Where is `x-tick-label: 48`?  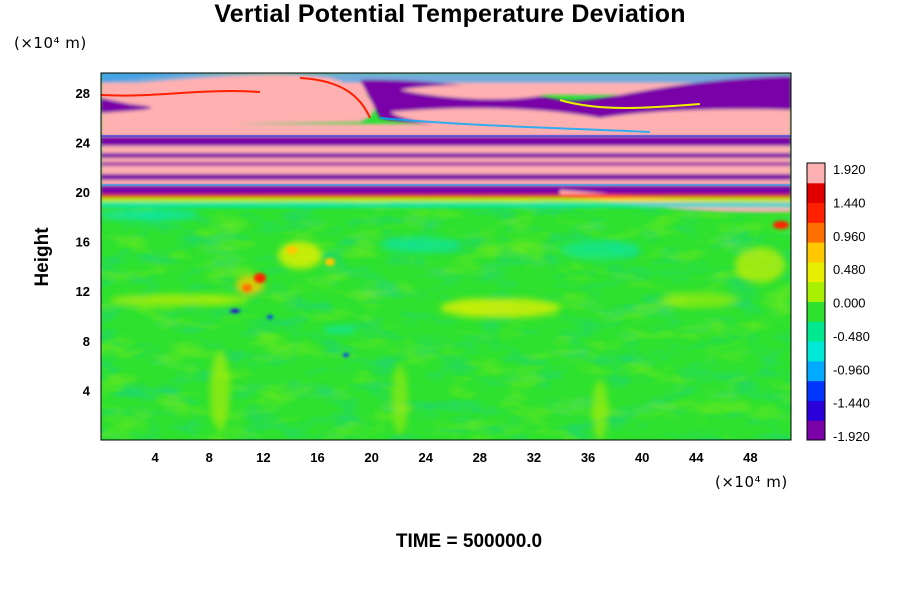
x-tick-label: 48 is located at coordinates (750, 457).